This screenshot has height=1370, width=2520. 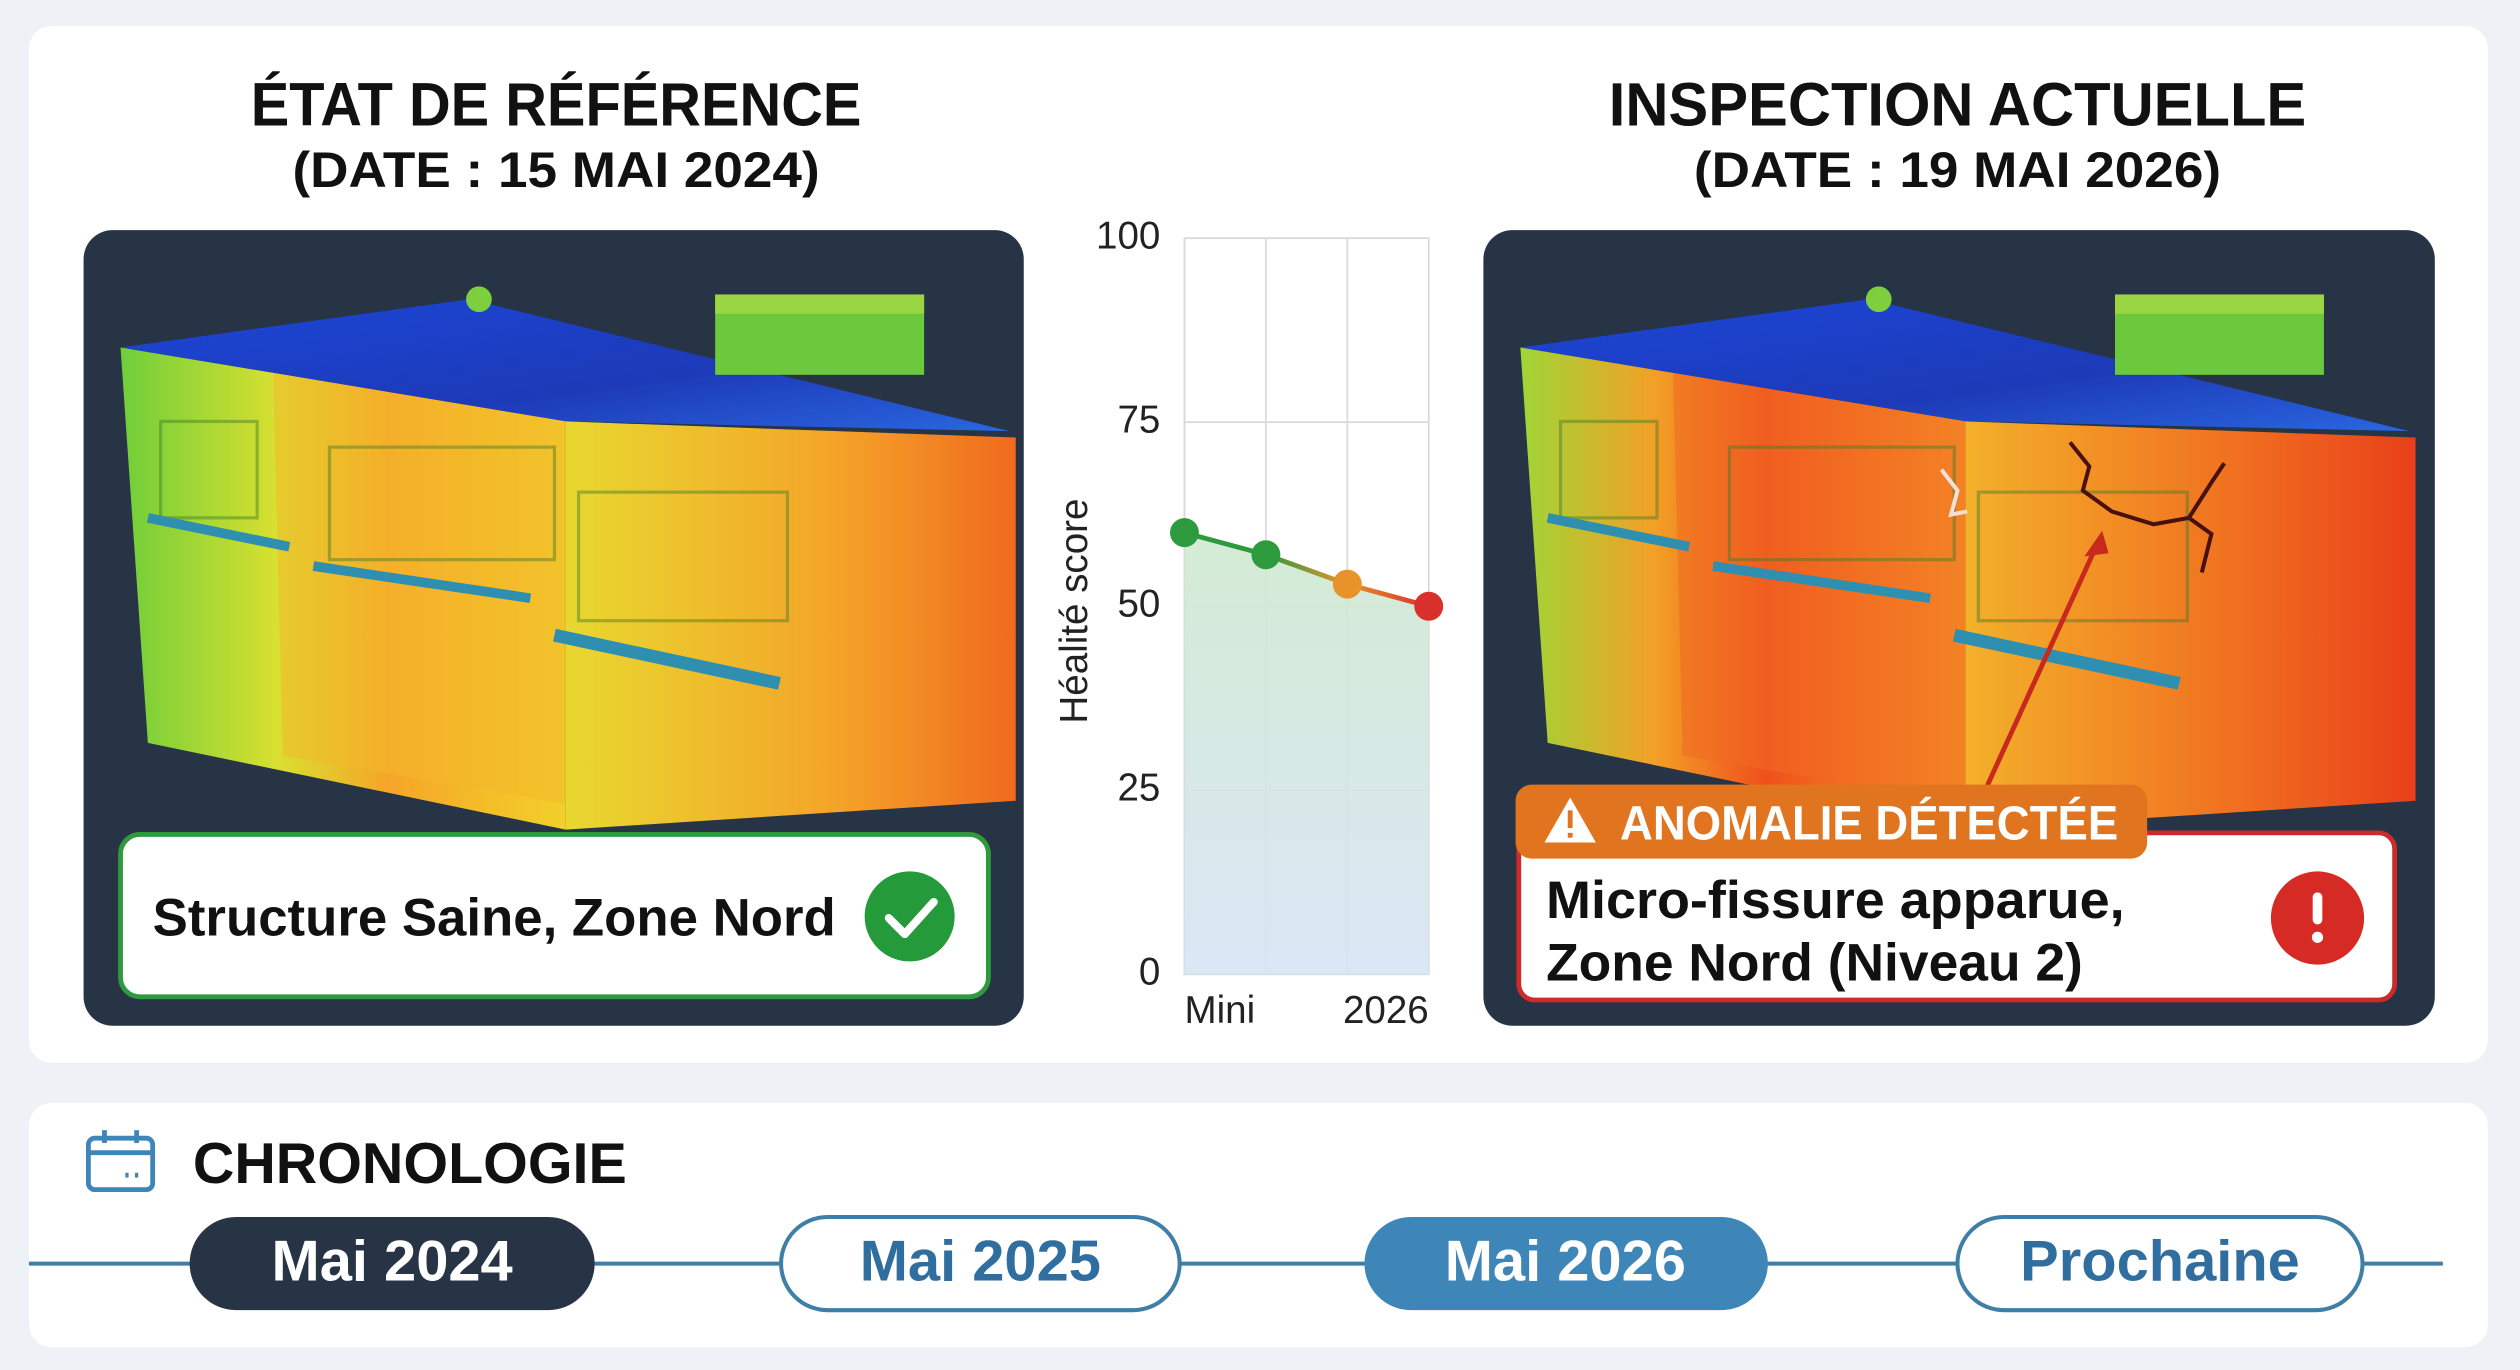 I want to click on timeline-title: CHRONOLOGIE, so click(x=410, y=1164).